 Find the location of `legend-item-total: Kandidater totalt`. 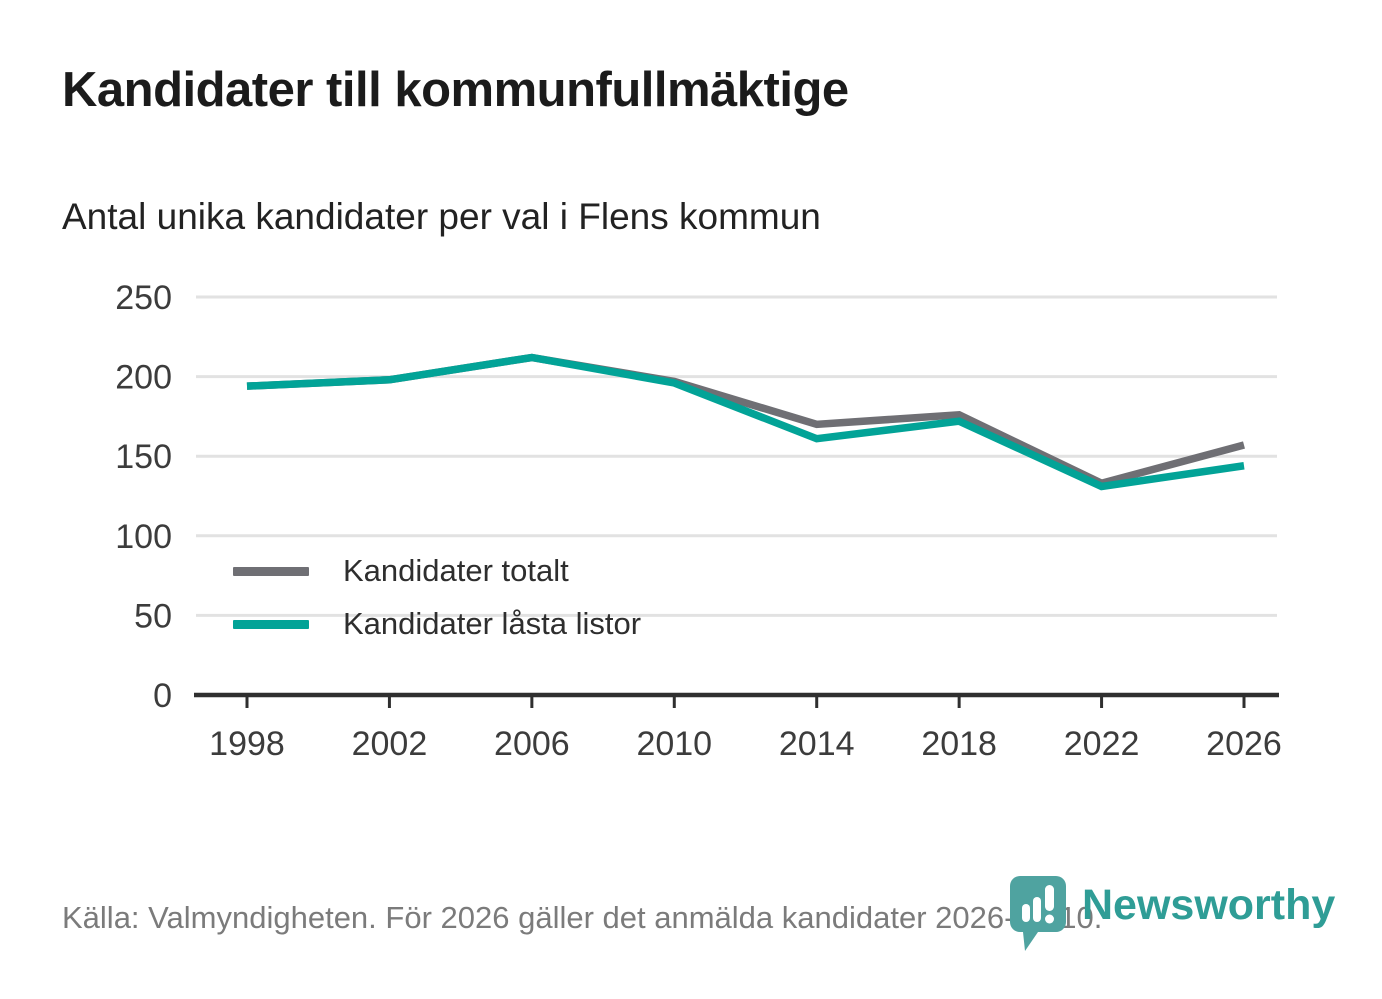

legend-item-total: Kandidater totalt is located at coordinates (437, 571).